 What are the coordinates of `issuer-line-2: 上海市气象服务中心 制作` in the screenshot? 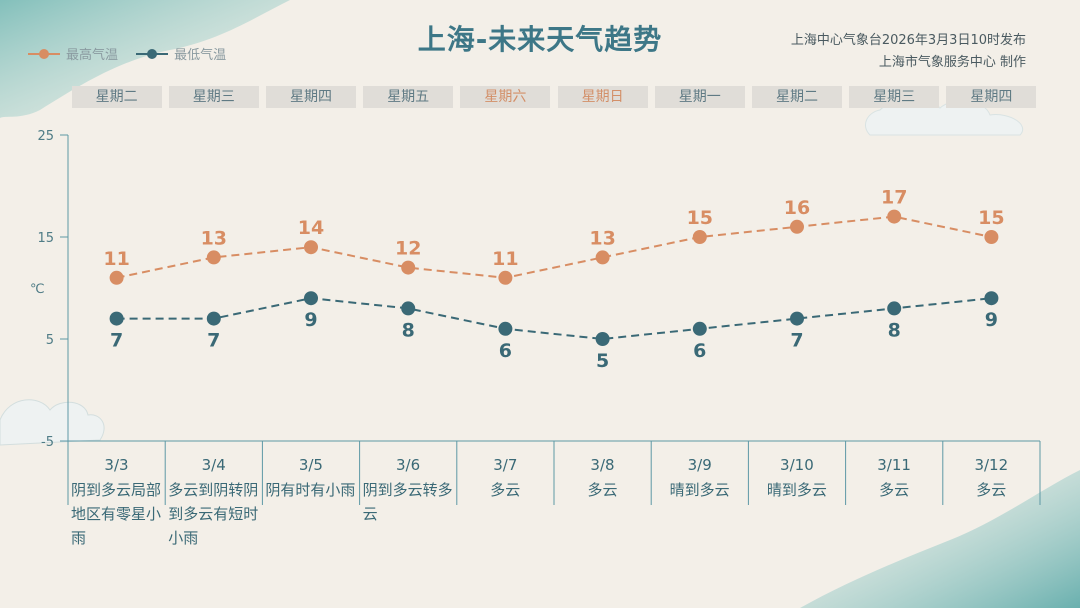 It's located at (952, 62).